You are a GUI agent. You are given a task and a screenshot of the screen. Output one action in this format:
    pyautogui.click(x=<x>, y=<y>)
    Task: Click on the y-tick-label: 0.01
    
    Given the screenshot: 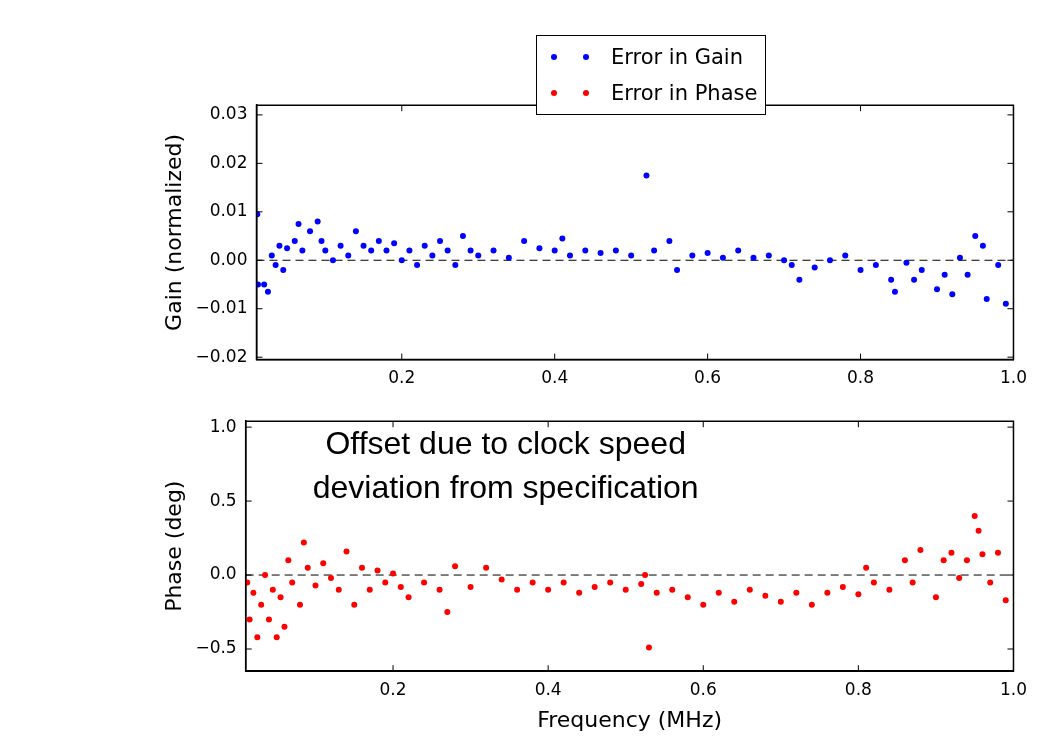 What is the action you would take?
    pyautogui.click(x=228, y=210)
    